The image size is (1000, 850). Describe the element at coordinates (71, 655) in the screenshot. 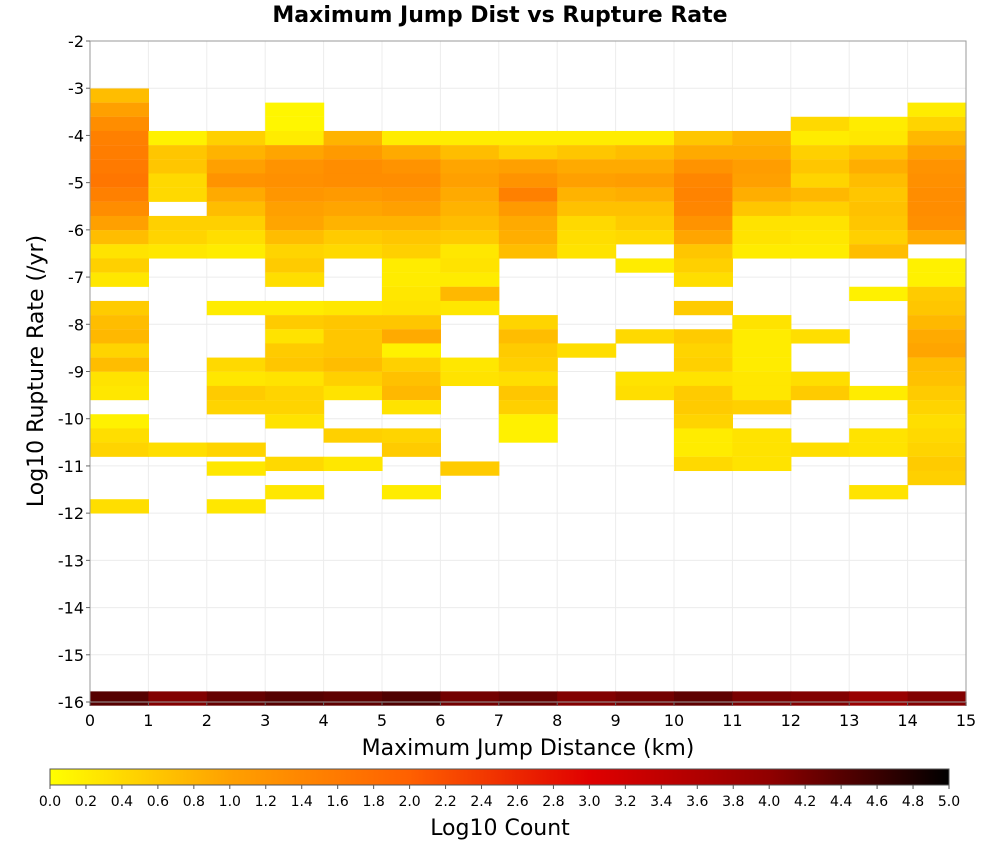

I see `y-tick-label: -15` at that location.